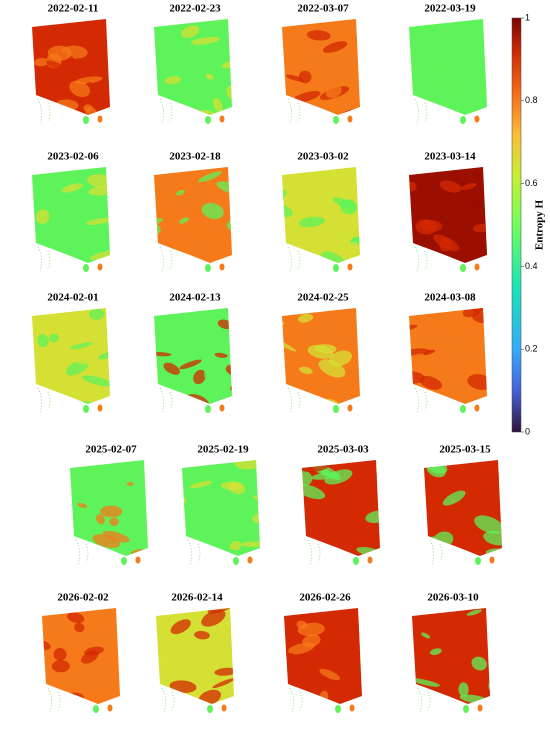 This screenshot has width=550, height=733. Describe the element at coordinates (83, 598) in the screenshot. I see `panel-title: 2026-02-02` at that location.